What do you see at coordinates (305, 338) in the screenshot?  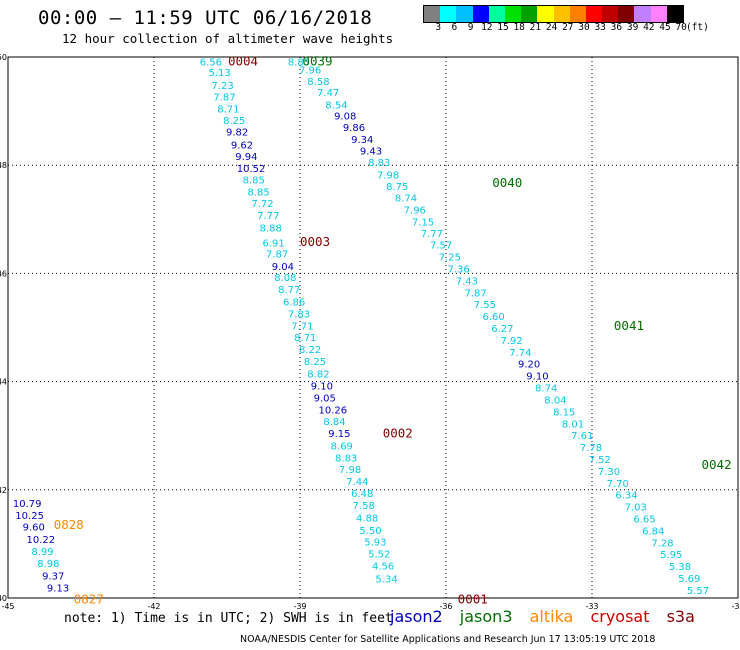 I see `wave-height-value: 8.71` at bounding box center [305, 338].